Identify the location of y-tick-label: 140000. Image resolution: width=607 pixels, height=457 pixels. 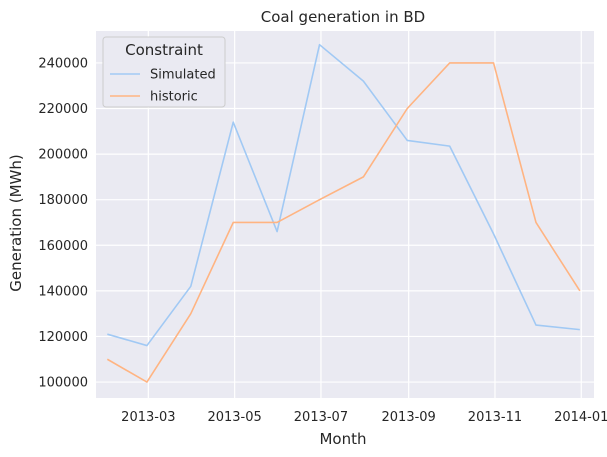
(63, 291).